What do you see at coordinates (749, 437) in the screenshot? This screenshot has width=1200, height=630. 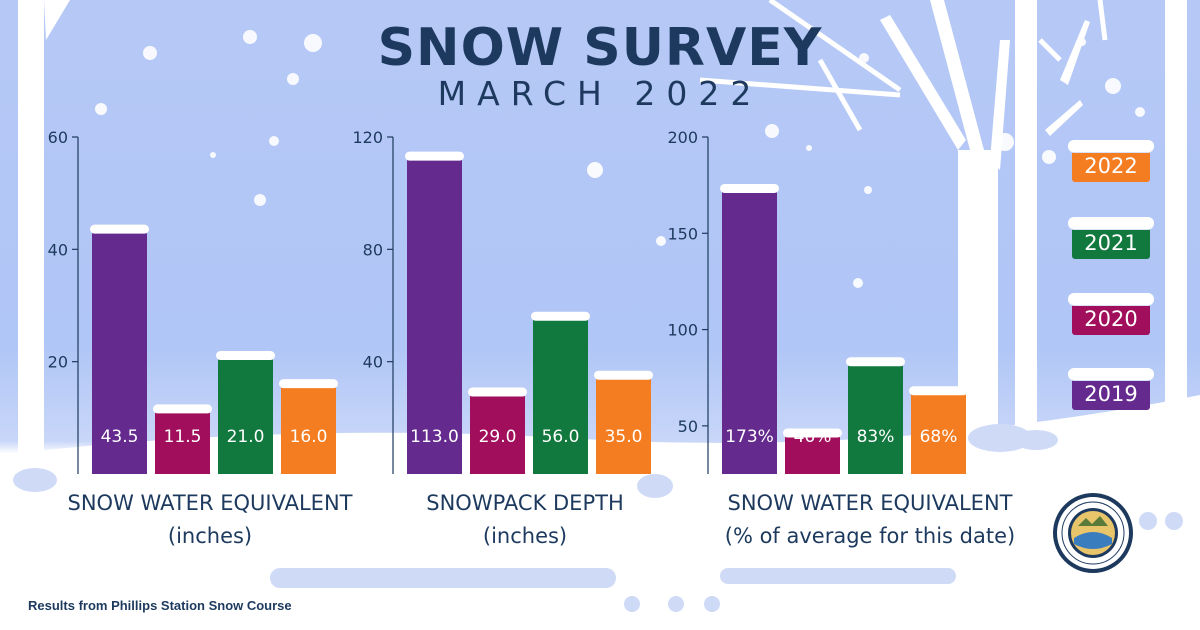 I see `swe-percent-data-label-2019: 173%` at bounding box center [749, 437].